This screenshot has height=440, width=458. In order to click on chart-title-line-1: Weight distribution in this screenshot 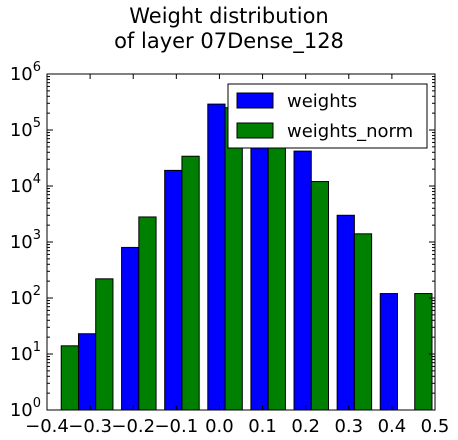, I will do `click(229, 16)`.